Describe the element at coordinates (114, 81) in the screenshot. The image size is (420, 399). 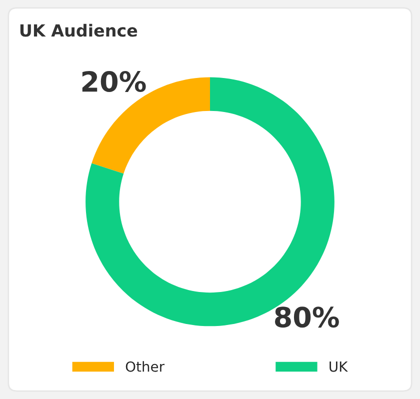
I see `data-label: 20%` at that location.